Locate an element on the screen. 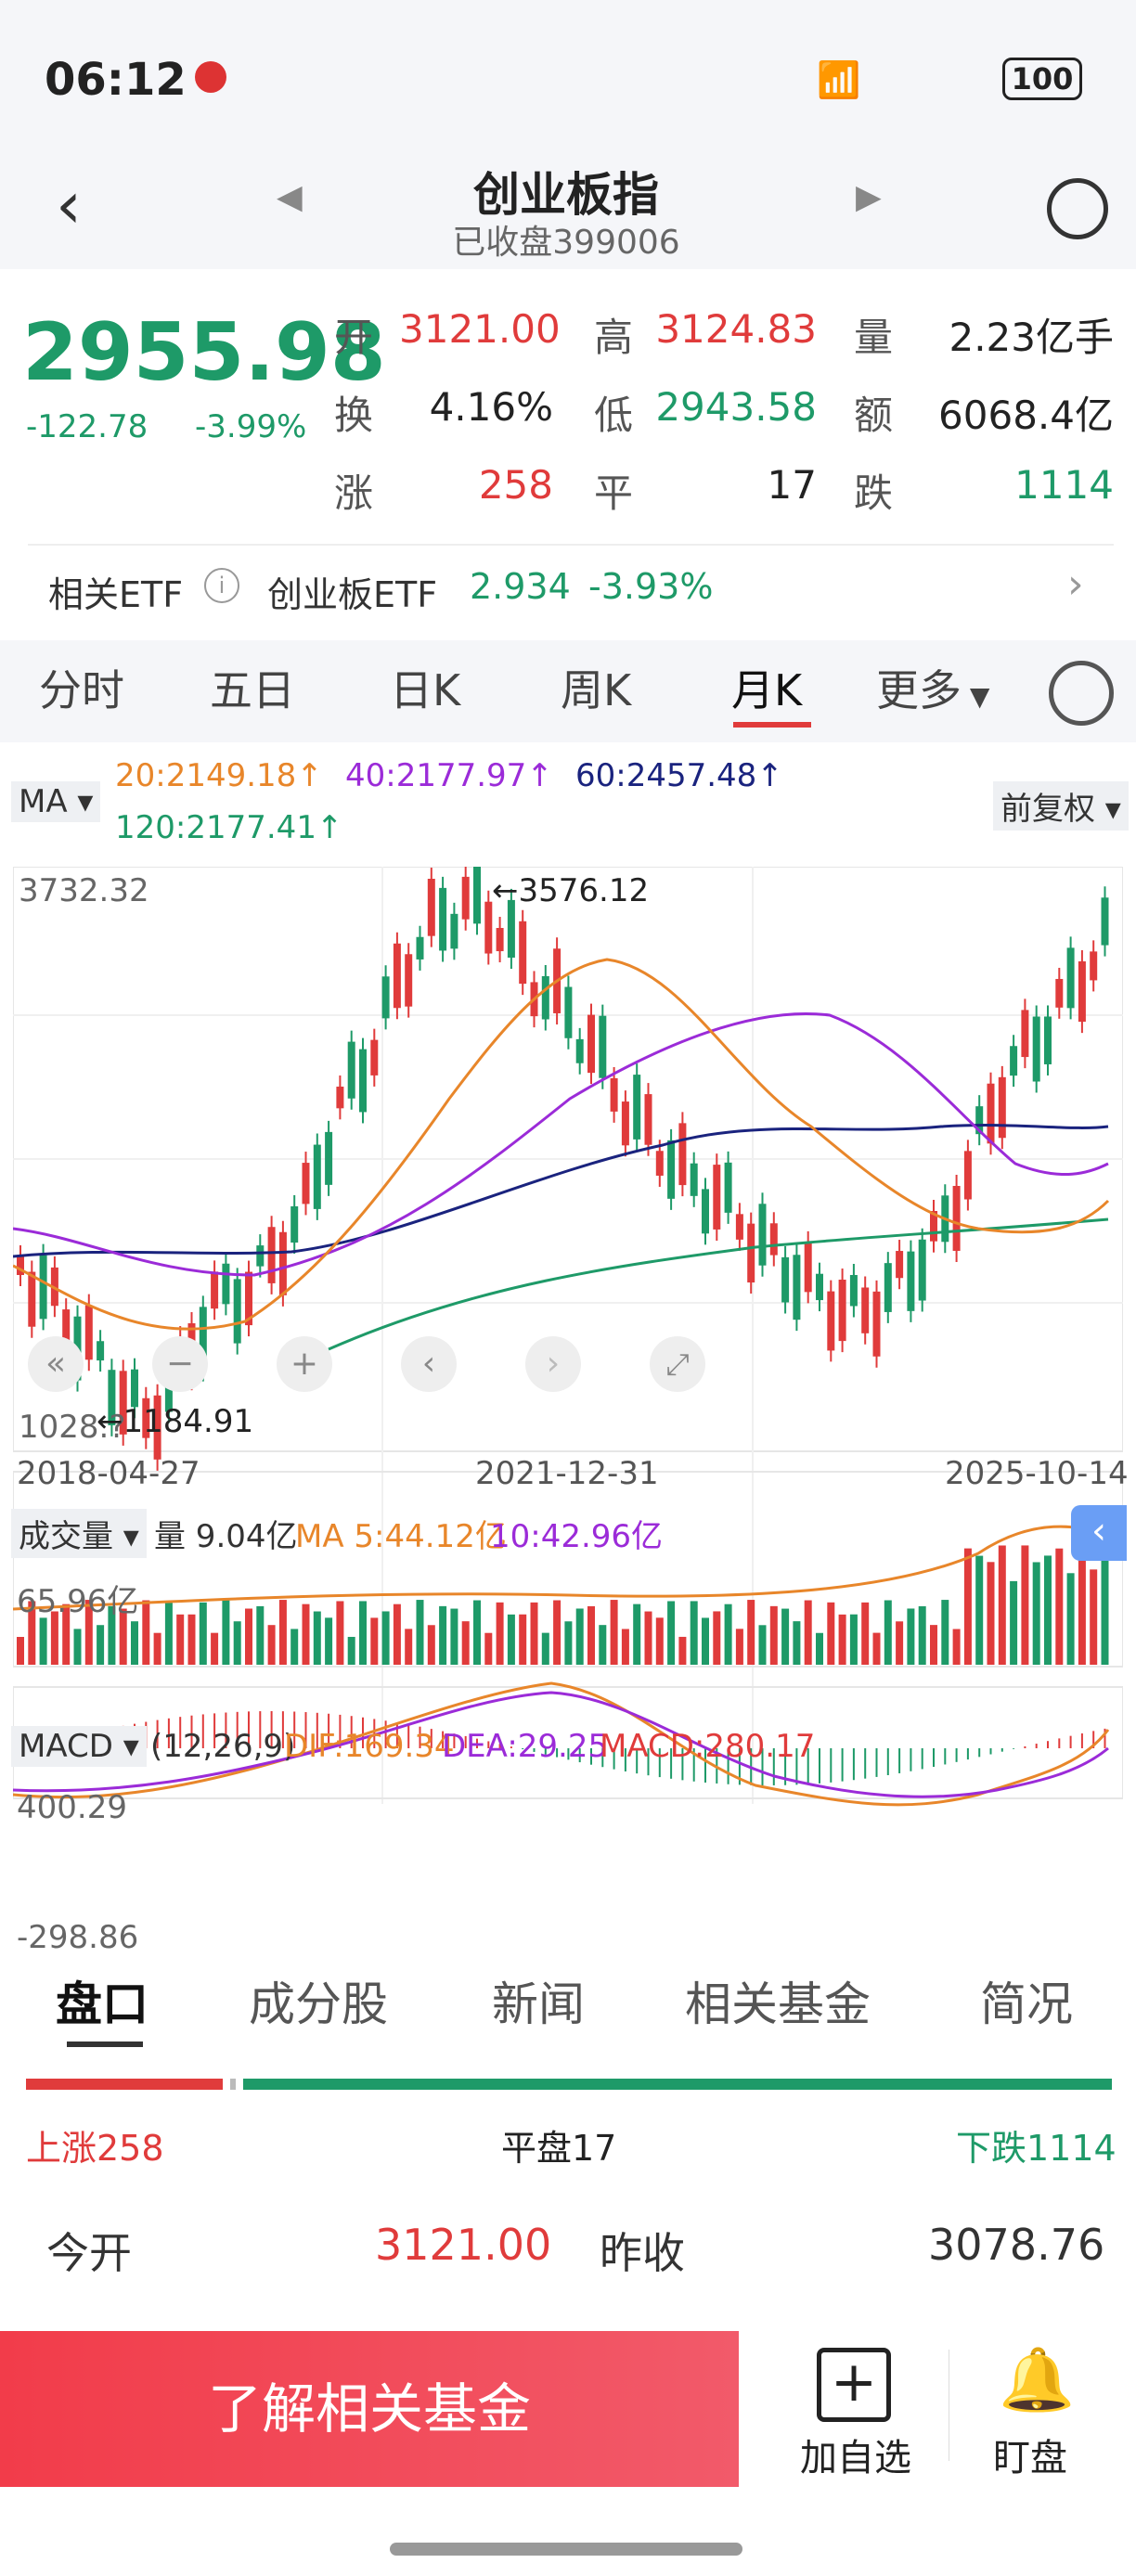 The image size is (1136, 2576). scroll-right-icon: › is located at coordinates (553, 1364).